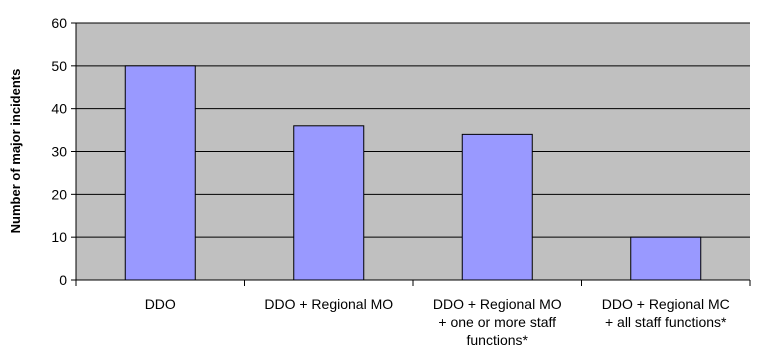  What do you see at coordinates (59, 237) in the screenshot?
I see `y-tick-label: 10` at bounding box center [59, 237].